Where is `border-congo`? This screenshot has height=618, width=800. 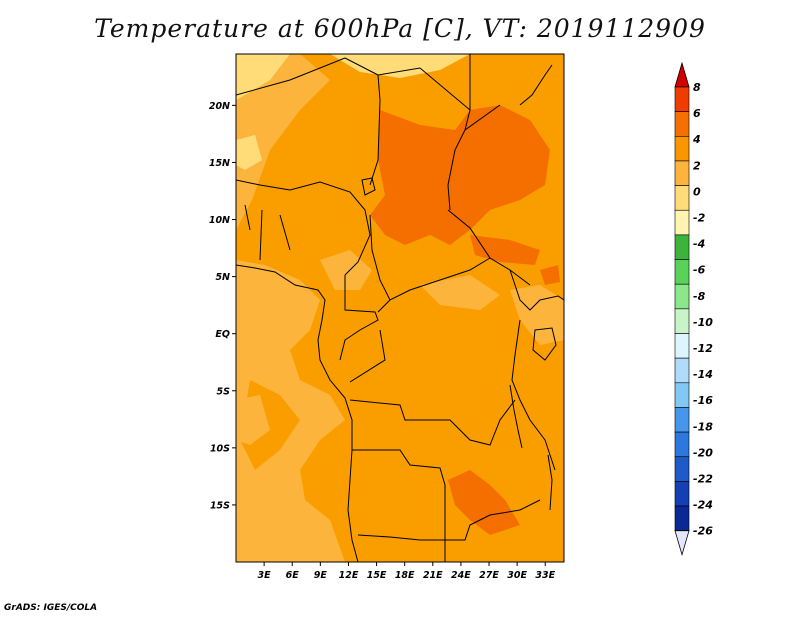 border-congo is located at coordinates (432, 372).